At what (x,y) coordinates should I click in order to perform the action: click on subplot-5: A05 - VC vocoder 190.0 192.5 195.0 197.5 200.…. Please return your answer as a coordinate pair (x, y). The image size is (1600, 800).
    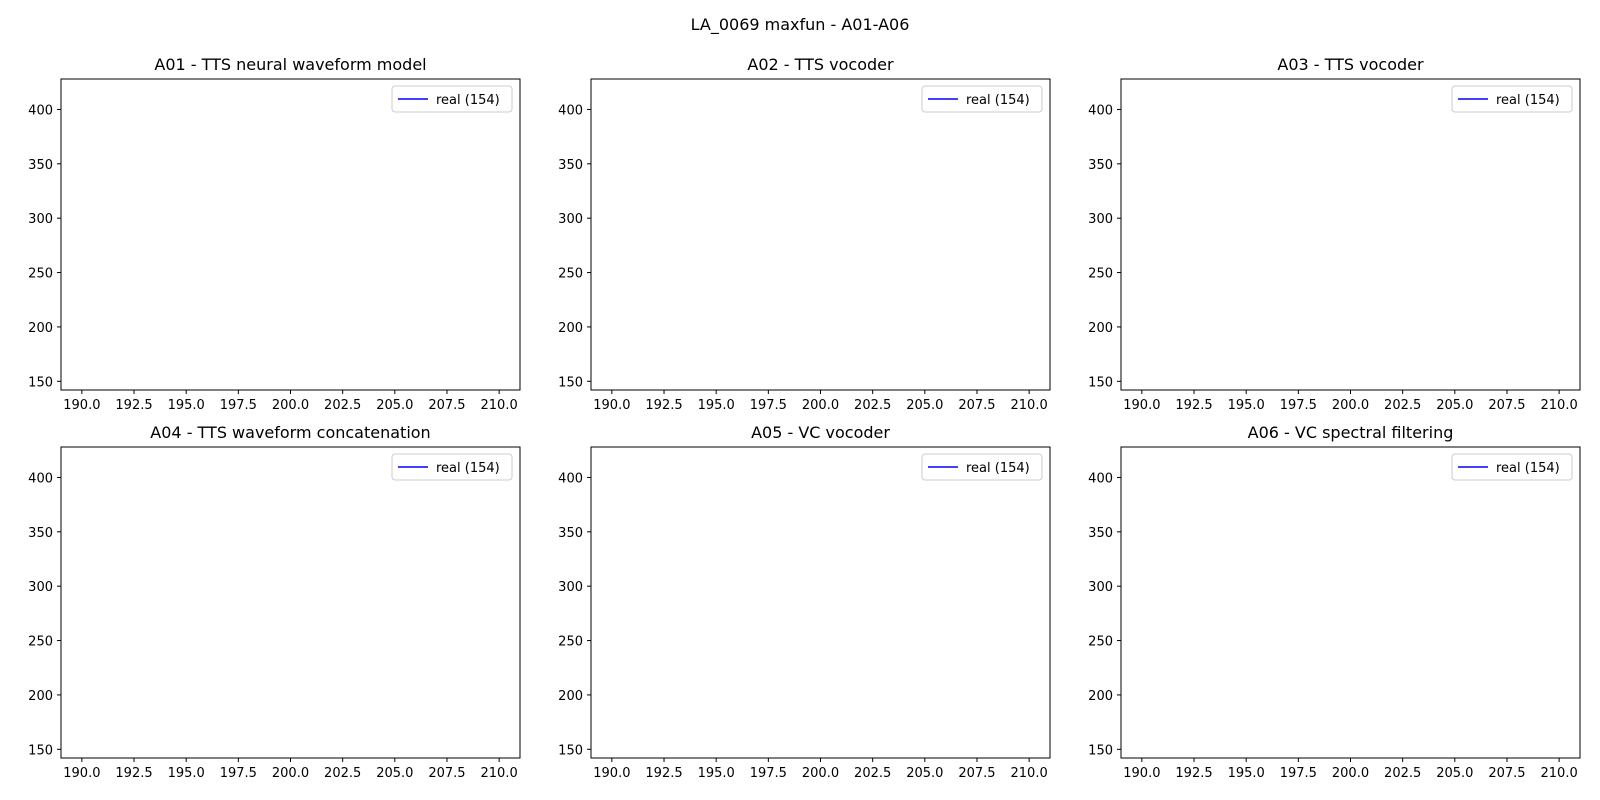
    Looking at the image, I should click on (804, 602).